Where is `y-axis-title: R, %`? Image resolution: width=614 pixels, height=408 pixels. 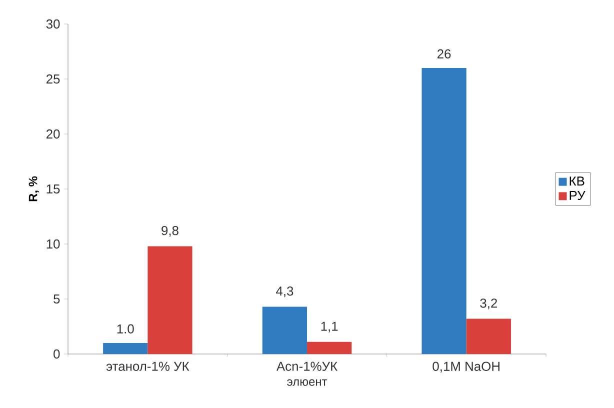 y-axis-title: R, % is located at coordinates (33, 189).